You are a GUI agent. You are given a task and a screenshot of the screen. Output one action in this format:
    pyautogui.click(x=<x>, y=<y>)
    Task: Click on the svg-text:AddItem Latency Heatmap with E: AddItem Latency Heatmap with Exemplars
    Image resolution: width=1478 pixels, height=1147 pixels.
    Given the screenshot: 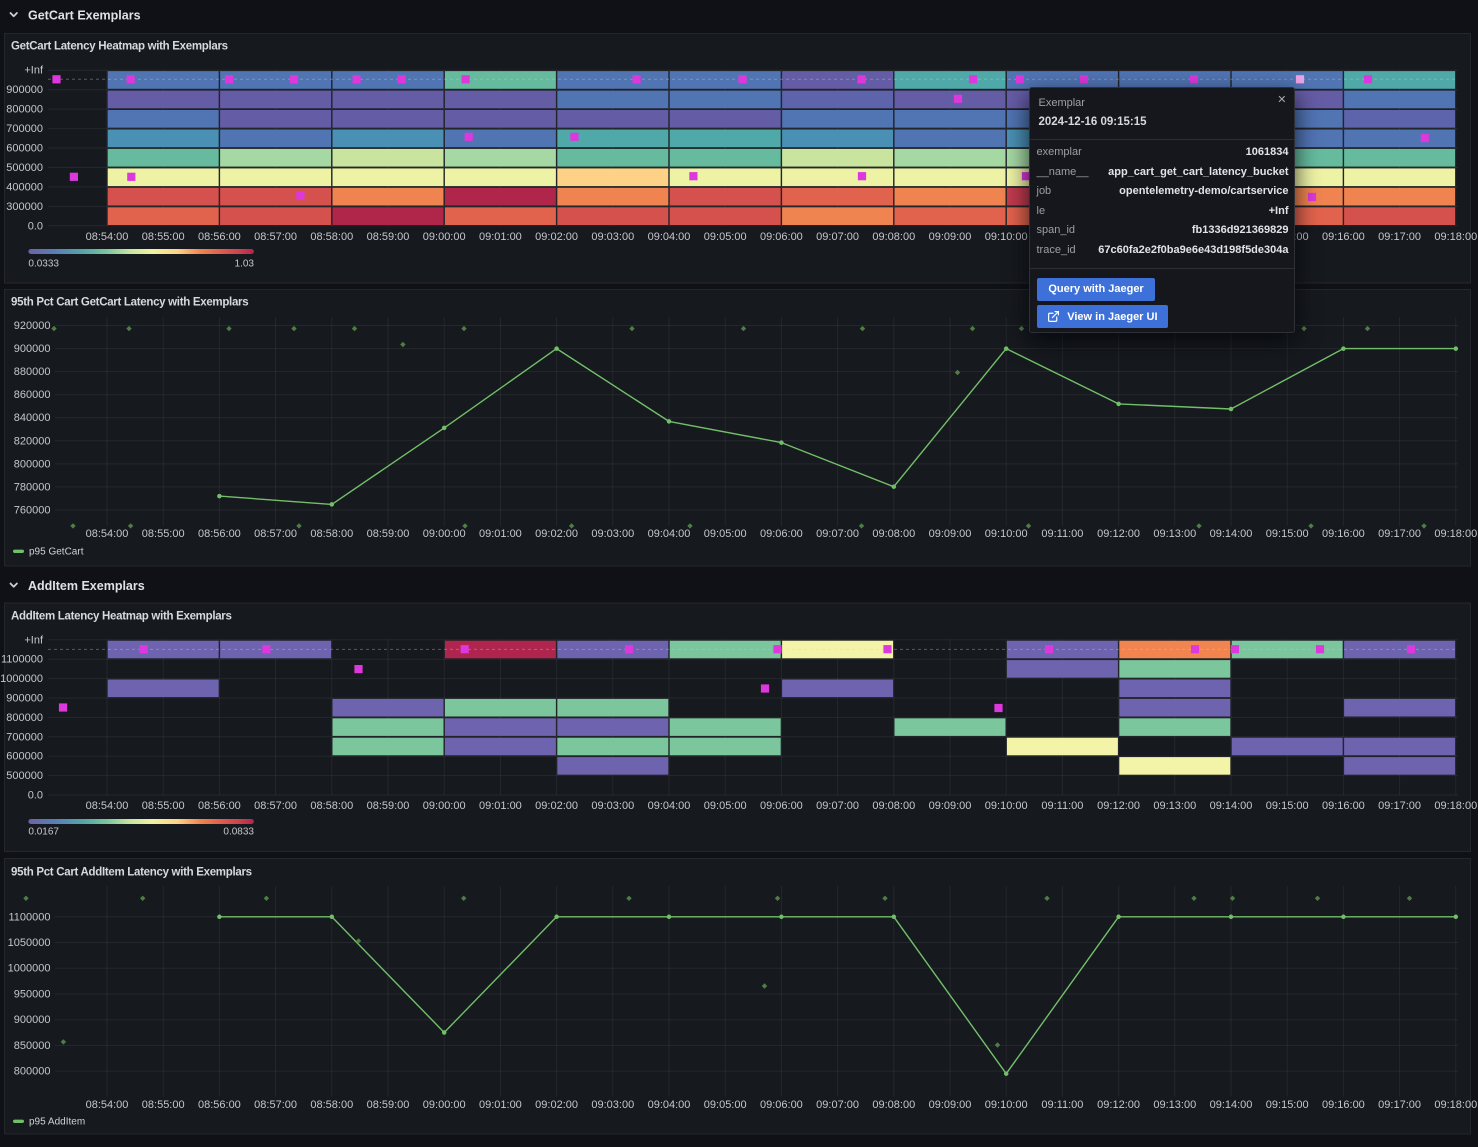 What is the action you would take?
    pyautogui.click(x=121, y=617)
    